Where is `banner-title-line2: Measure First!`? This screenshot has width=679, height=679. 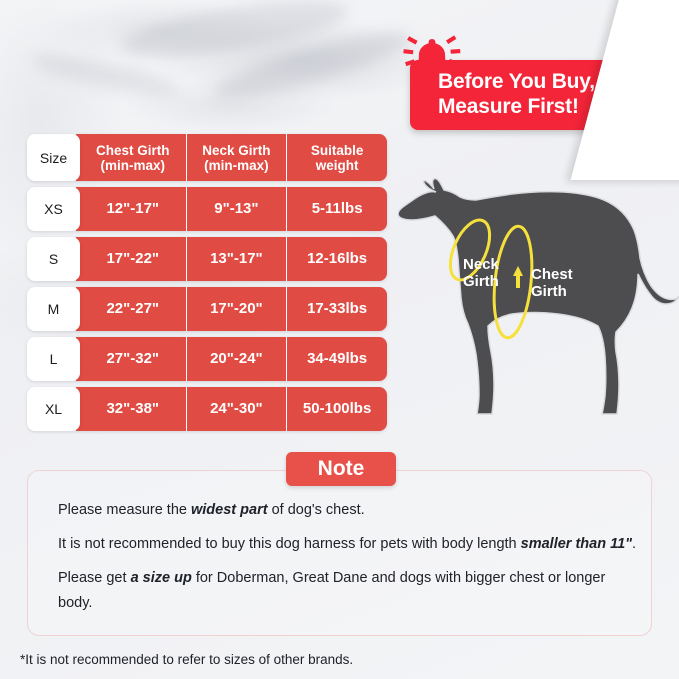 banner-title-line2: Measure First! is located at coordinates (508, 106).